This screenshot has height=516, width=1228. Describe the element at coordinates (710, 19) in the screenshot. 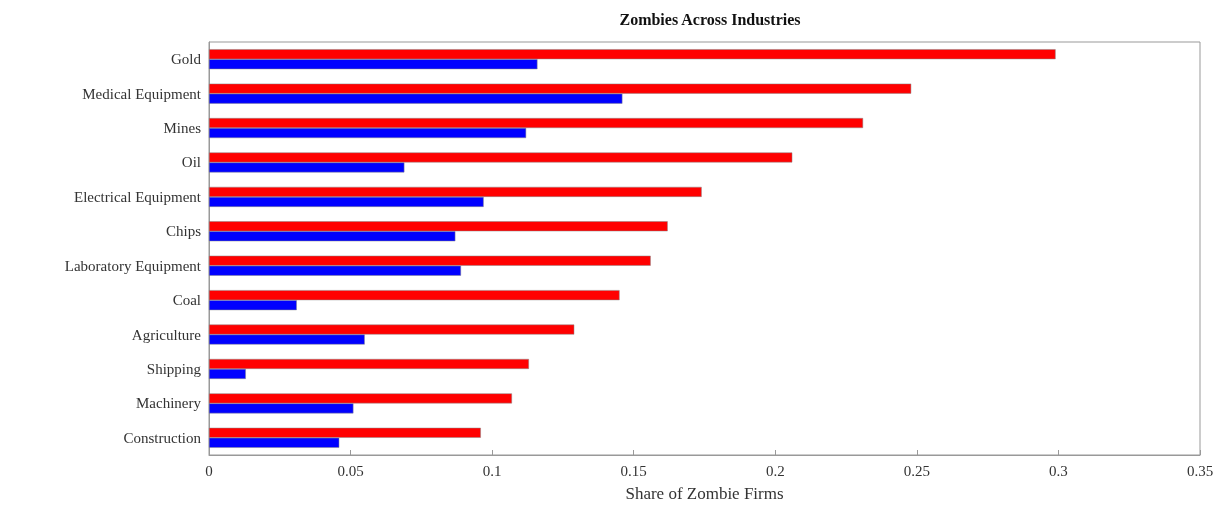

I see `chart-title: Zombies Across Industries` at that location.